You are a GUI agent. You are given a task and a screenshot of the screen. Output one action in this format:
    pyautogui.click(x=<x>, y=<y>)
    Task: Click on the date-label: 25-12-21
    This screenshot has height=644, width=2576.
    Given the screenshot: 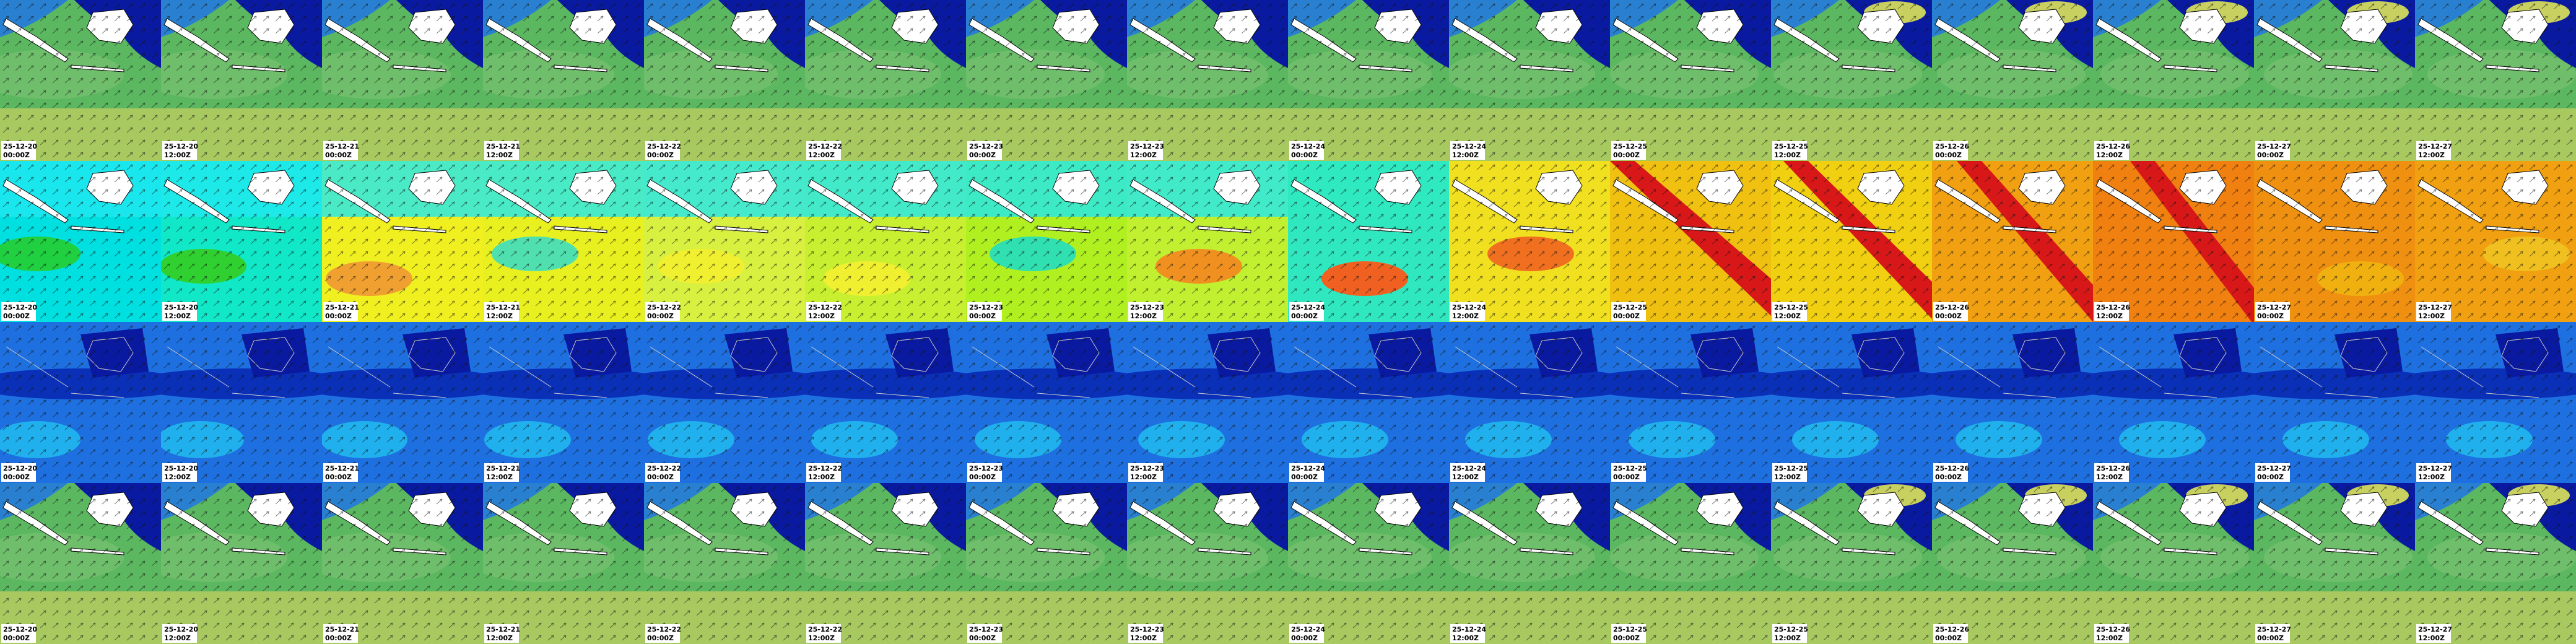 What is the action you would take?
    pyautogui.click(x=503, y=629)
    